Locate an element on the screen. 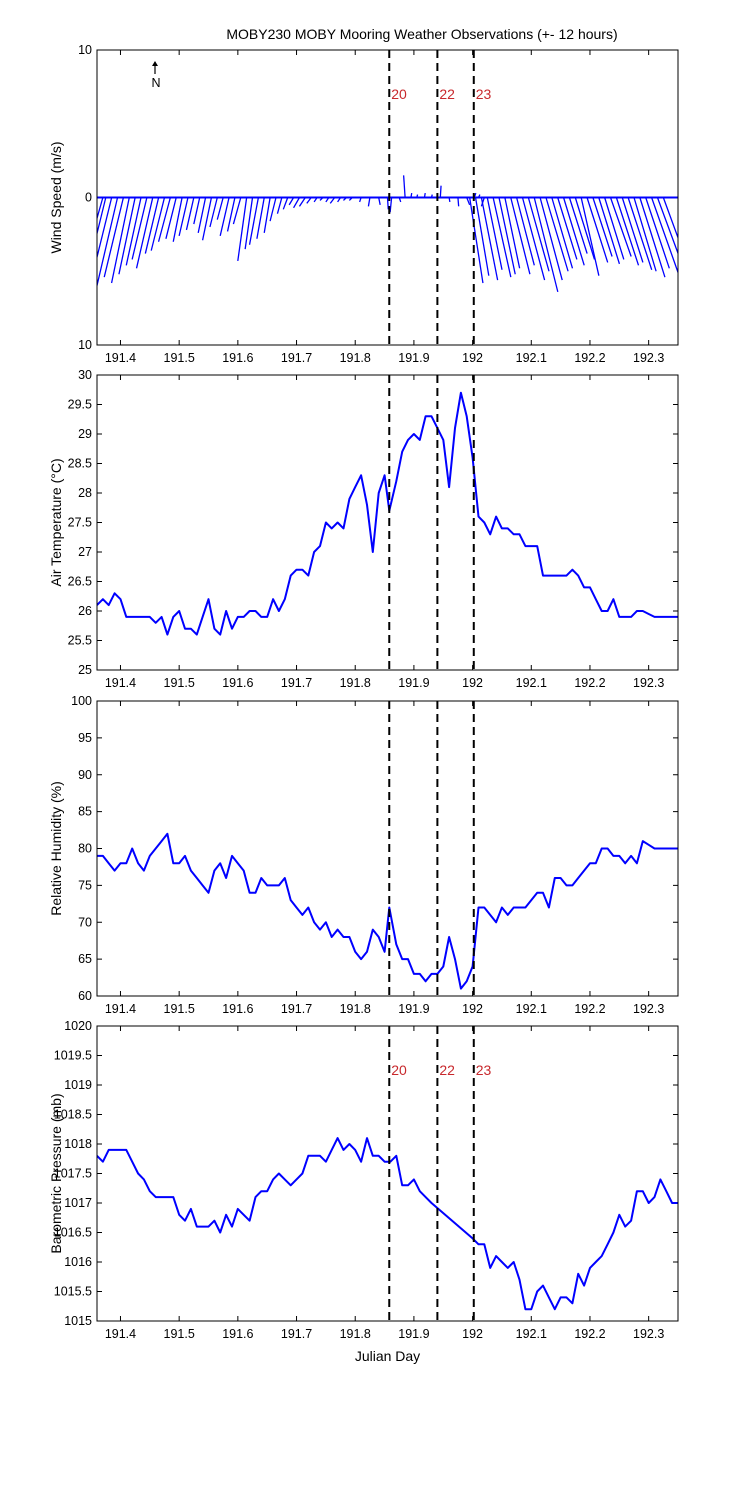  y-tick-label: 29 is located at coordinates (85, 434).